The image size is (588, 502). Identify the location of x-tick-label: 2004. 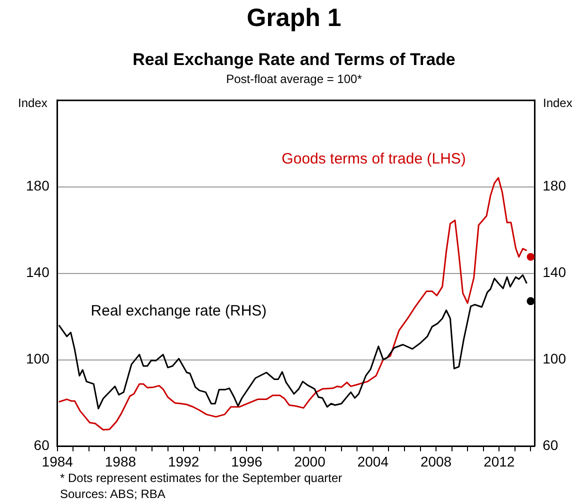
(373, 461).